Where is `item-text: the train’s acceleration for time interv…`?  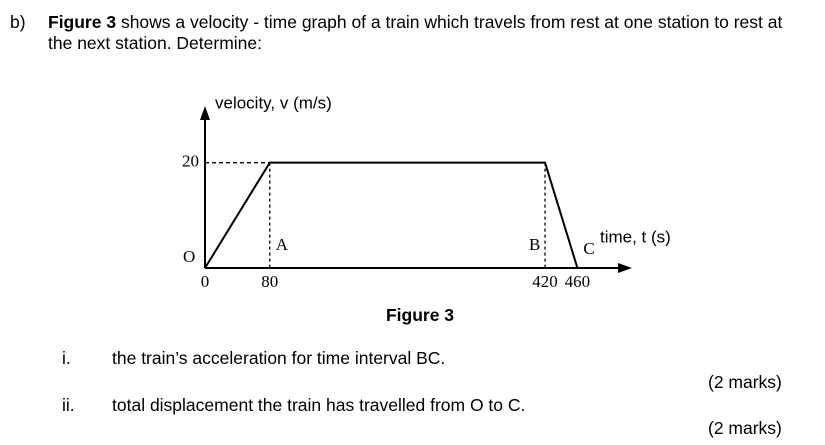 item-text: the train’s acceleration for time interv… is located at coordinates (279, 358).